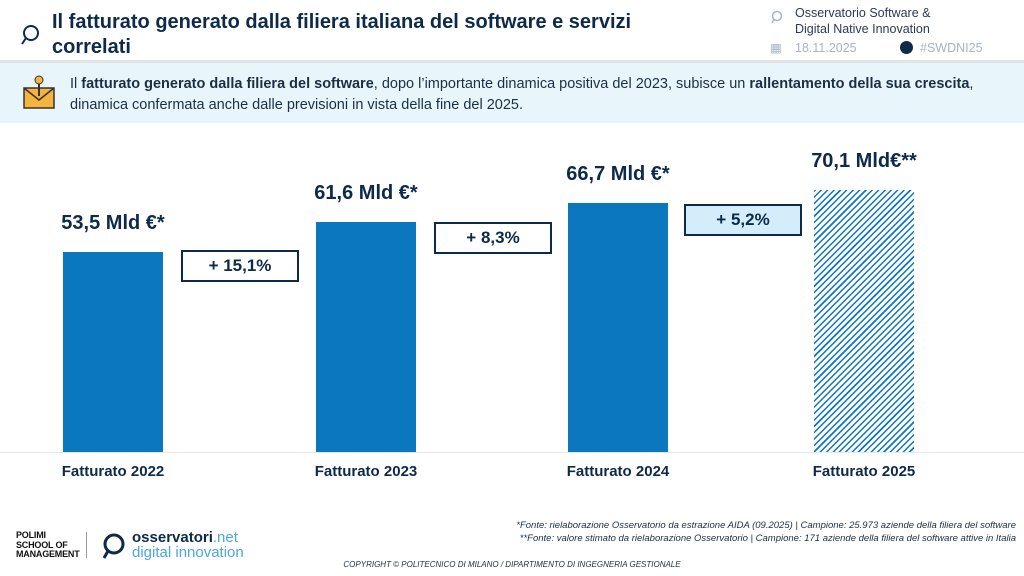 The image size is (1024, 576). I want to click on x-axis, so click(512, 452).